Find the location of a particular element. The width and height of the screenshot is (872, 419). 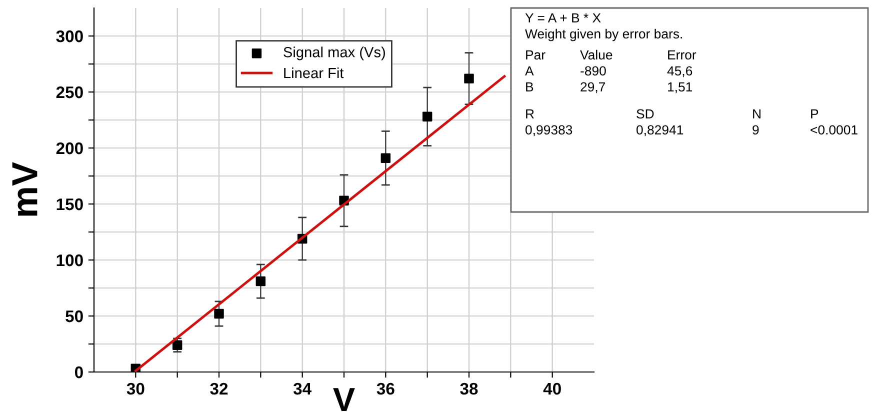

legend-label: Linear Fit is located at coordinates (314, 72).